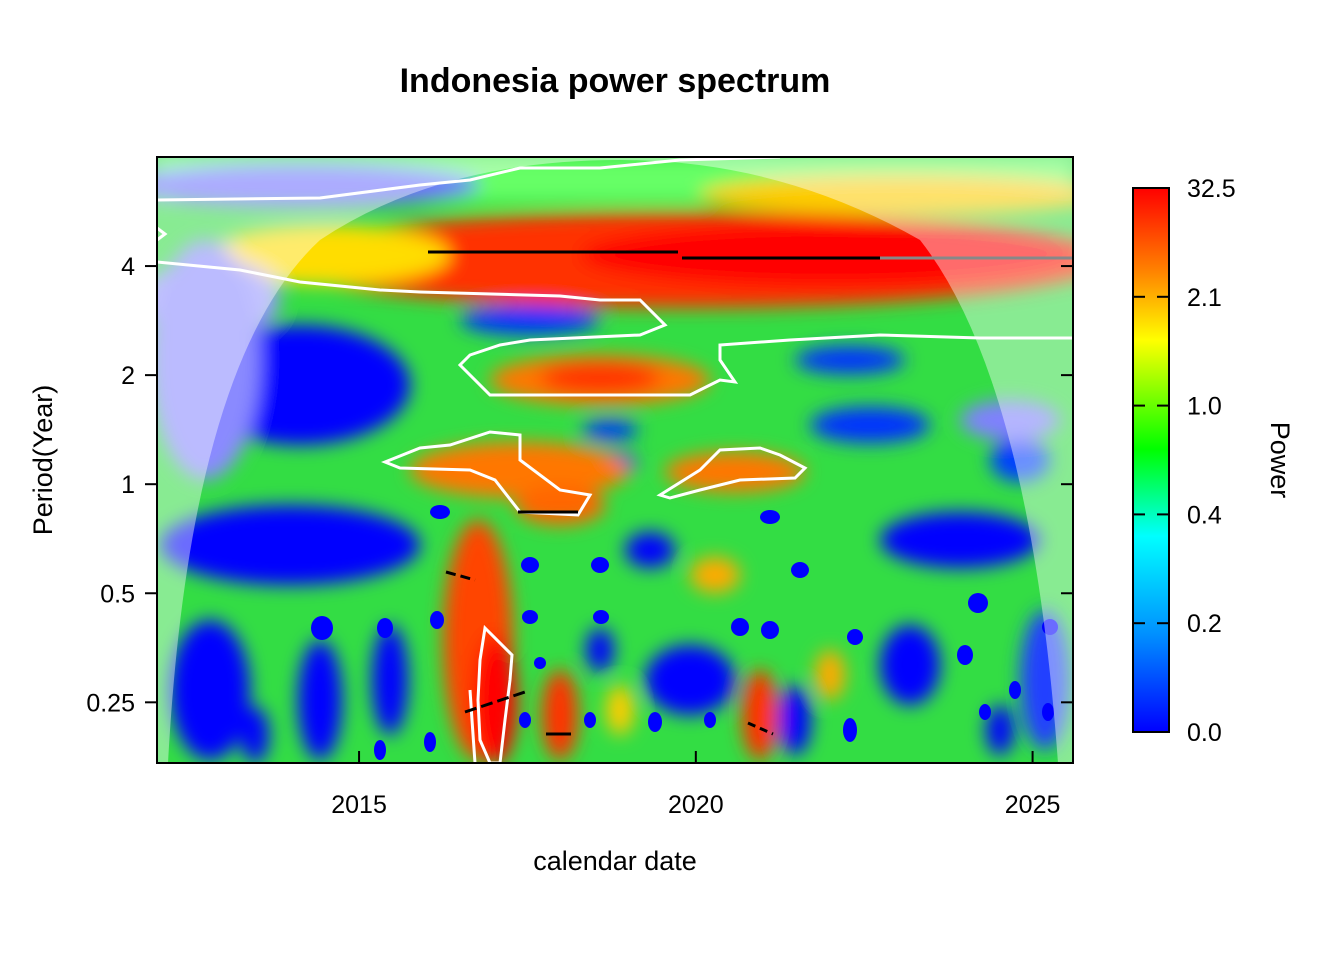  What do you see at coordinates (696, 805) in the screenshot?
I see `x-tick-label: 2020` at bounding box center [696, 805].